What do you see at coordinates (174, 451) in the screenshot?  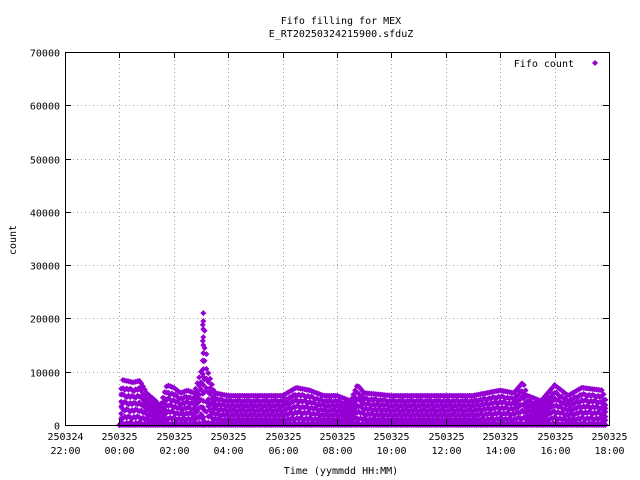 I see `x-tick-label-time: 02:00` at bounding box center [174, 451].